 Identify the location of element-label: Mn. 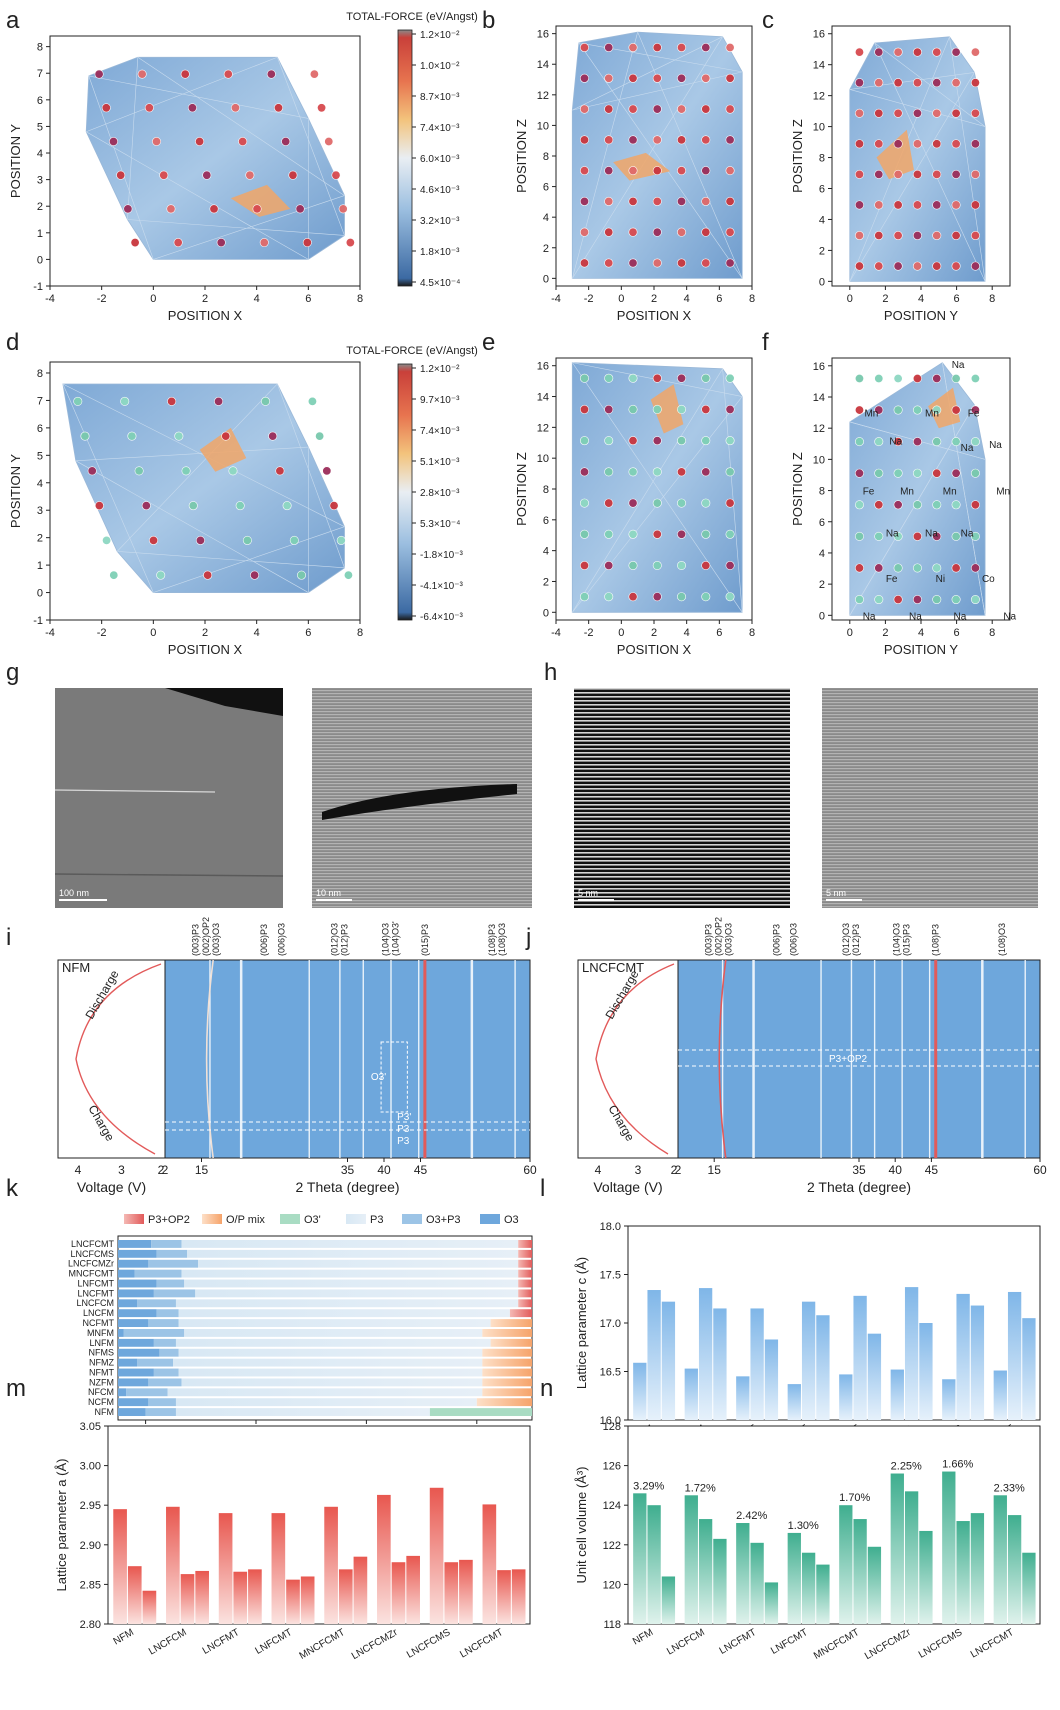
(907, 492).